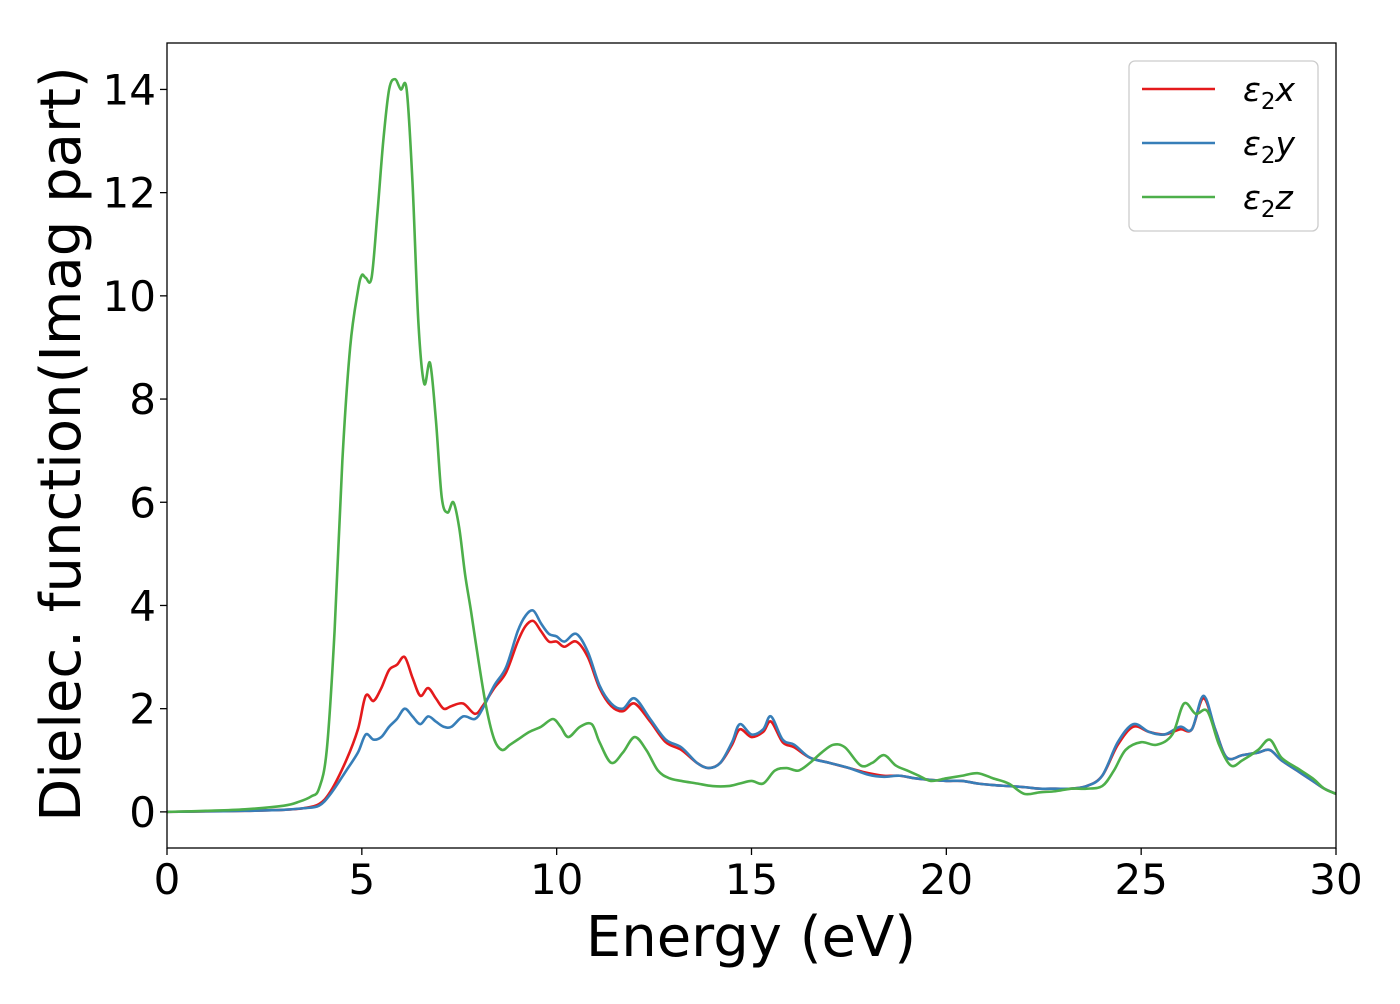 Image resolution: width=1400 pixels, height=1004 pixels. Describe the element at coordinates (1335, 879) in the screenshot. I see `x-tick-label: 30` at that location.